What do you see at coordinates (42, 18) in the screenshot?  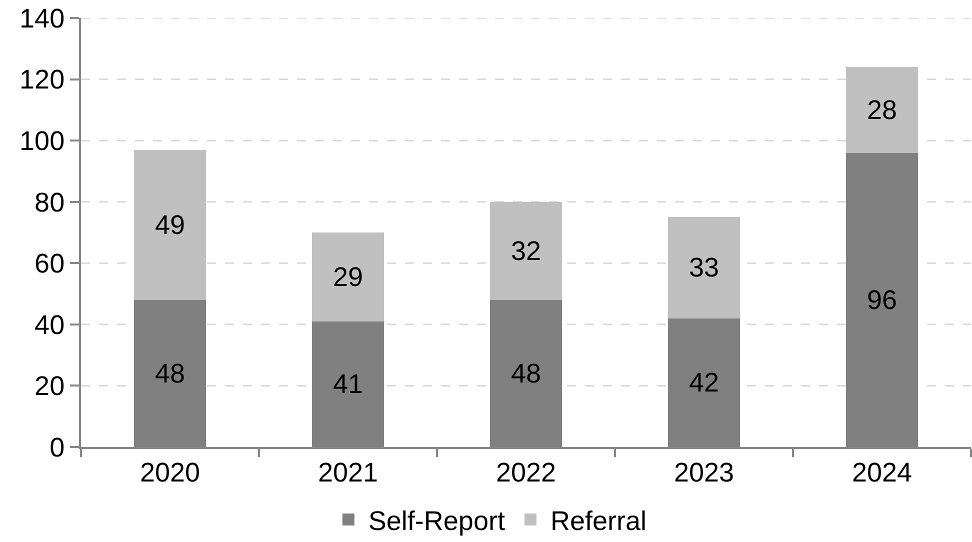 I see `y-tick-label: 140` at bounding box center [42, 18].